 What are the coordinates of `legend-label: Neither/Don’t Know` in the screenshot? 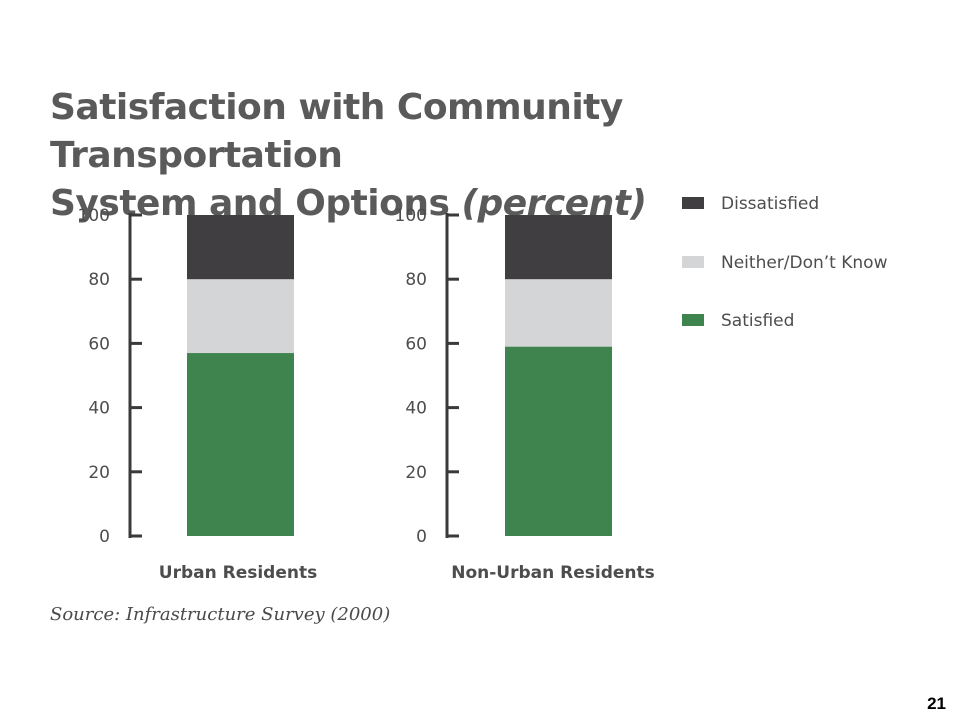 It's located at (804, 263).